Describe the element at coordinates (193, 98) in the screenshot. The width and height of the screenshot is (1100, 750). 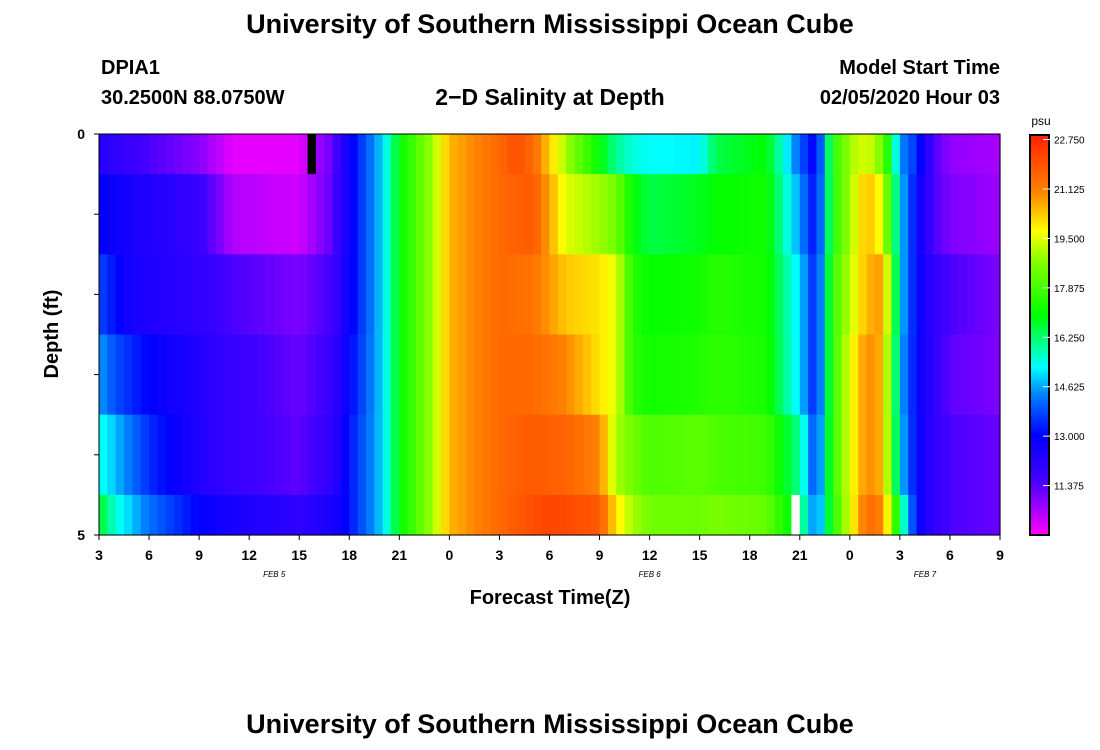
I see `station-coords: 30.2500N 88.0750W` at that location.